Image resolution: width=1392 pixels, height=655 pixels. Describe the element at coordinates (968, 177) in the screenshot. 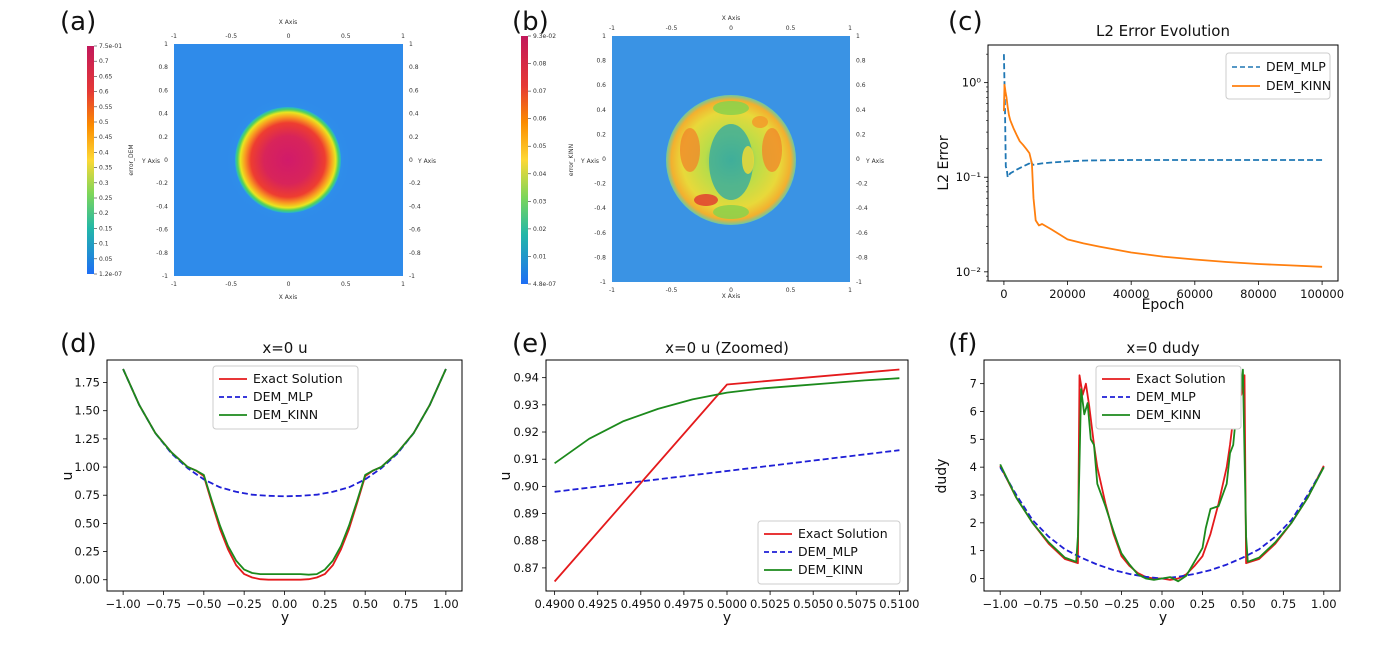

I see `y-tick-label: 10⁻¹` at that location.